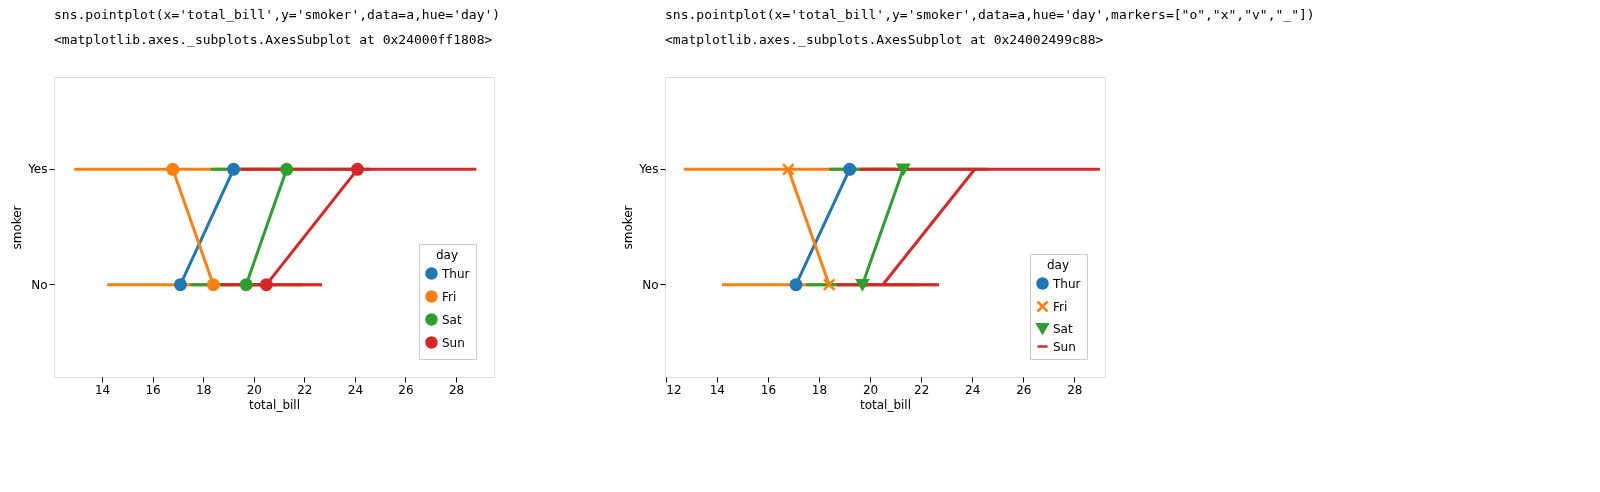  Describe the element at coordinates (884, 39) in the screenshot. I see `text: <matplotlib.axes._subplots.AxesSubplot at 0x24002499c88>` at that location.